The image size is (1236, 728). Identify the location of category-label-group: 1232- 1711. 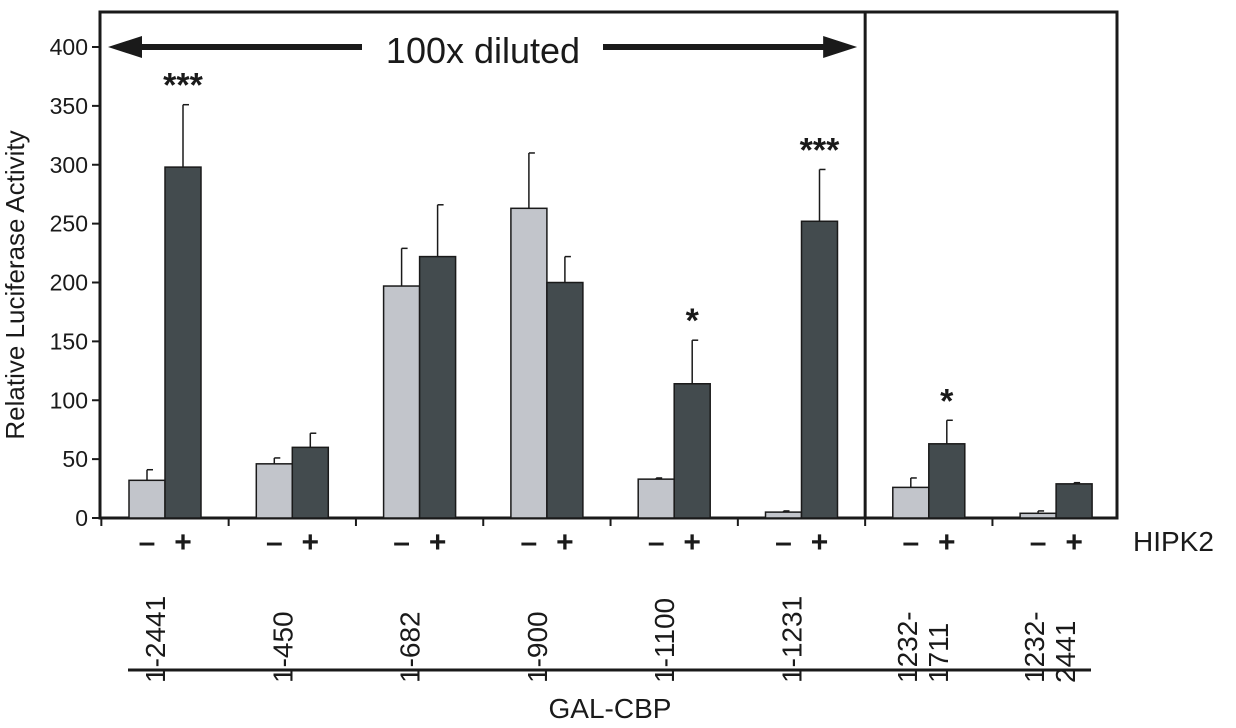
(923, 647).